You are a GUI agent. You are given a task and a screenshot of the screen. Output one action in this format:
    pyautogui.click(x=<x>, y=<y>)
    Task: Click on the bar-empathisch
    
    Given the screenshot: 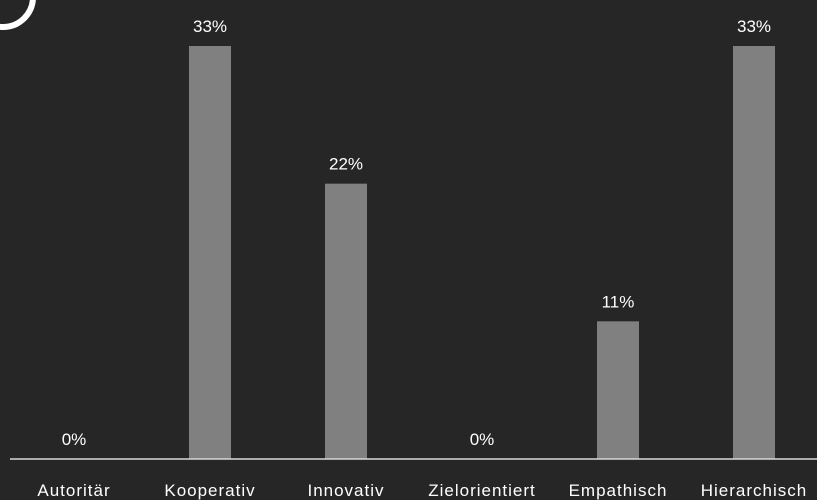 What is the action you would take?
    pyautogui.click(x=618, y=390)
    